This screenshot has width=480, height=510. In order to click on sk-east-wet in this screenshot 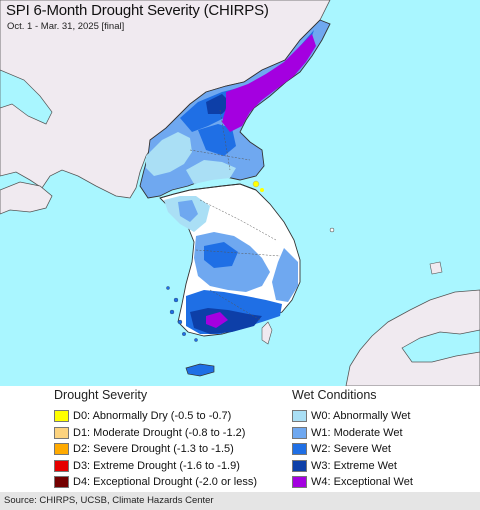, I will do `click(285, 275)`.